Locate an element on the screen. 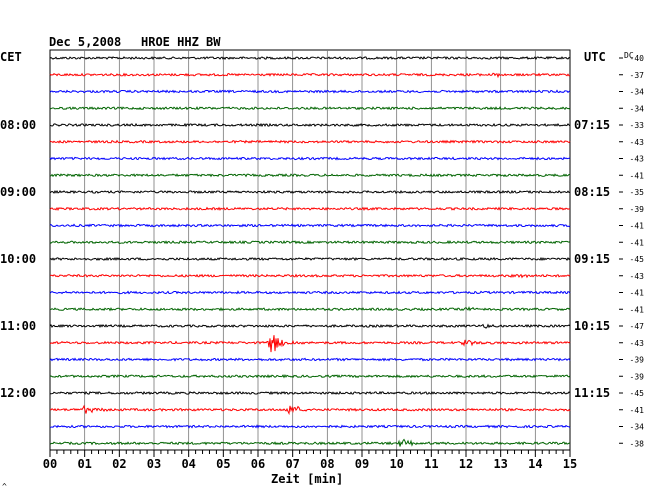 The image size is (650, 494). x-tick-label: 07 is located at coordinates (292, 464).